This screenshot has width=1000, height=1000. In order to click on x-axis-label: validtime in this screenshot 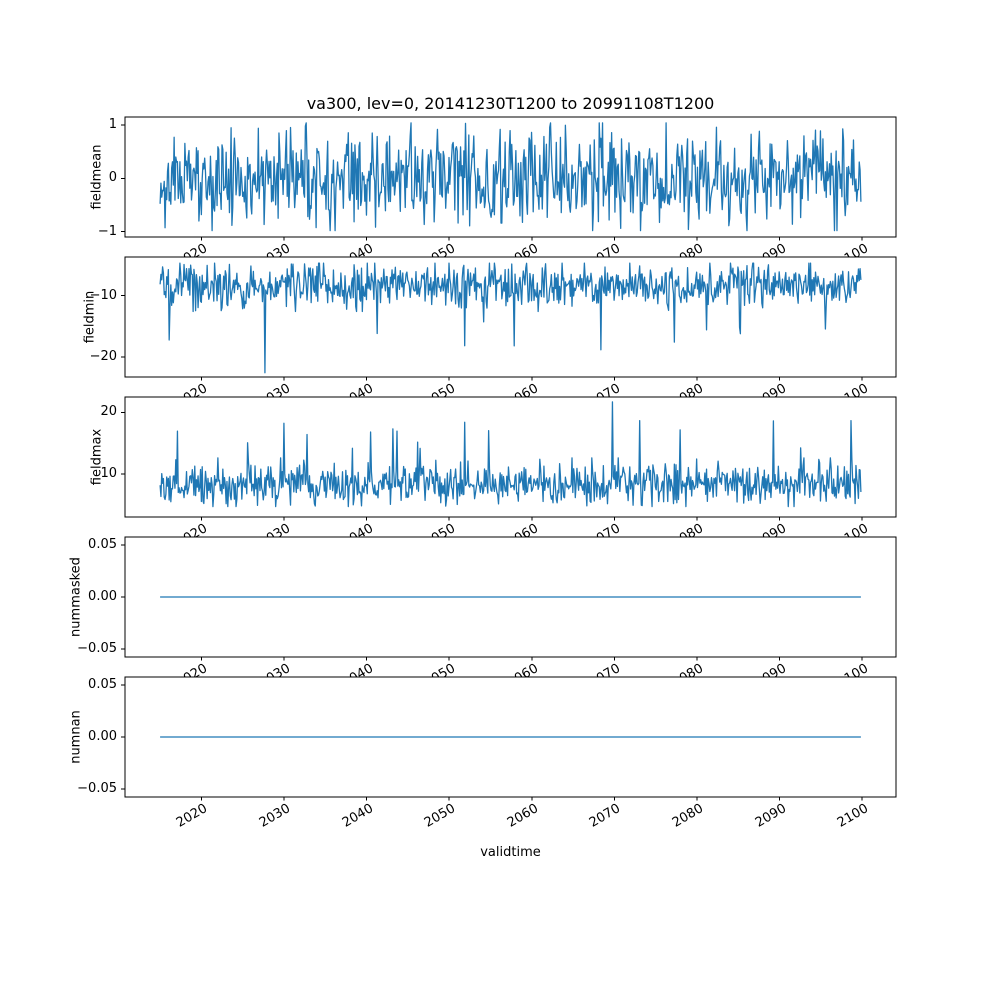, I will do `click(510, 852)`.